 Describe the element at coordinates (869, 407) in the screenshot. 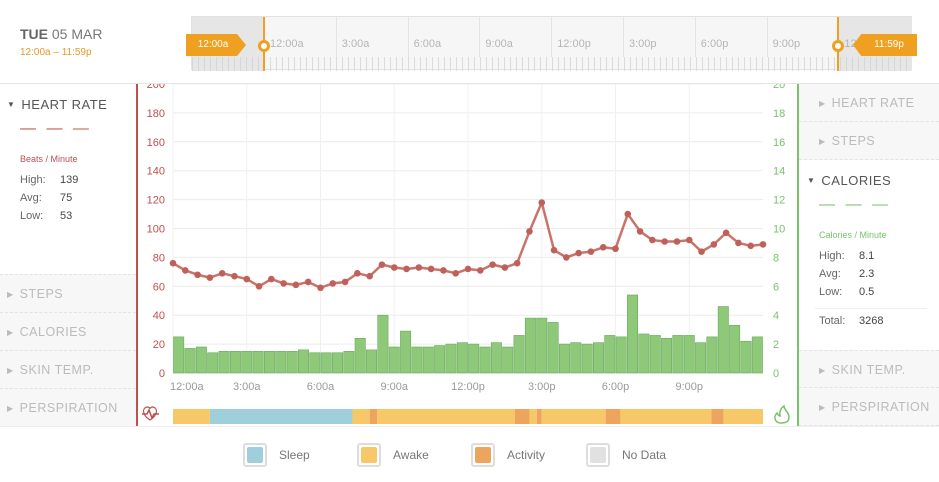

I see `metric-perspiration-right: ▶ PERSPIRATION` at that location.